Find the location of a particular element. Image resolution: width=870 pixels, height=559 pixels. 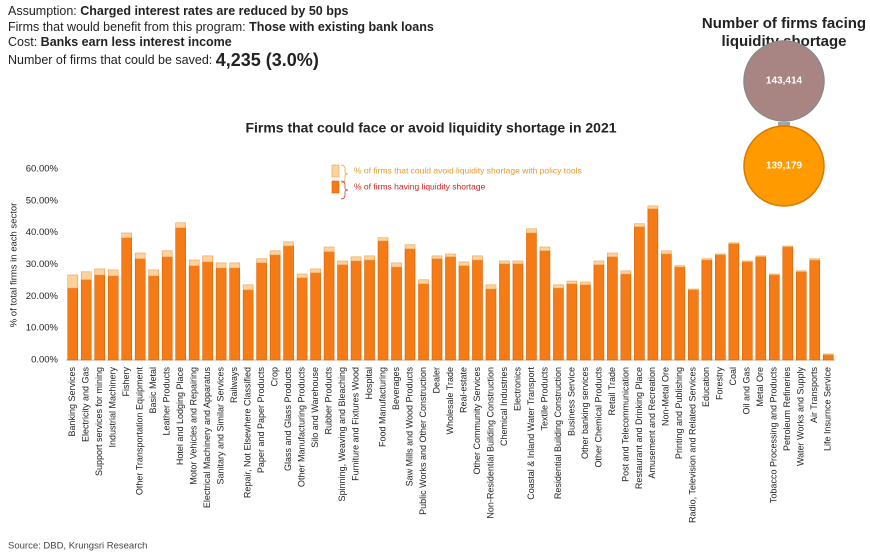

label: Assumption: is located at coordinates (42, 11).